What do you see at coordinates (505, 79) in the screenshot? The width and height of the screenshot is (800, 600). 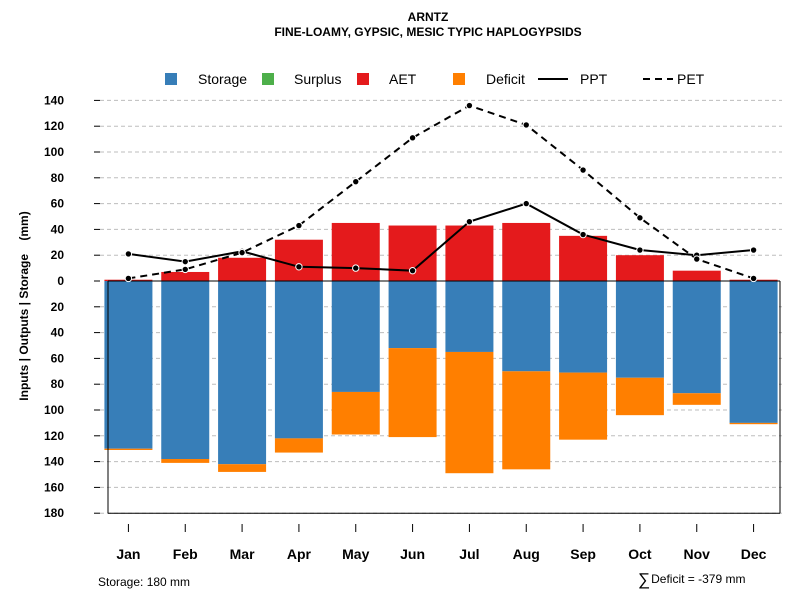 I see `legend-label: Deficit` at bounding box center [505, 79].